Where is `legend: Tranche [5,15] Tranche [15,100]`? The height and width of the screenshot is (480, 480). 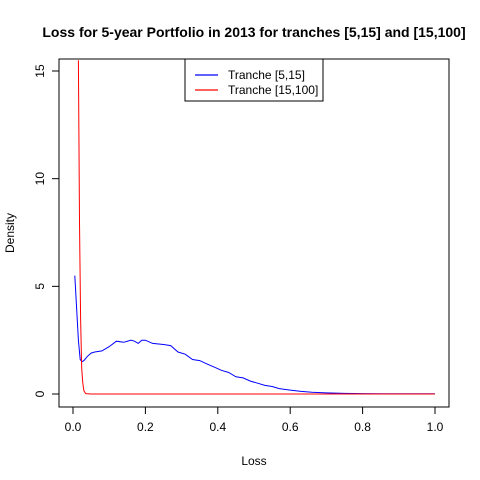
legend: Tranche [5,15] Tranche [15,100] is located at coordinates (254, 80).